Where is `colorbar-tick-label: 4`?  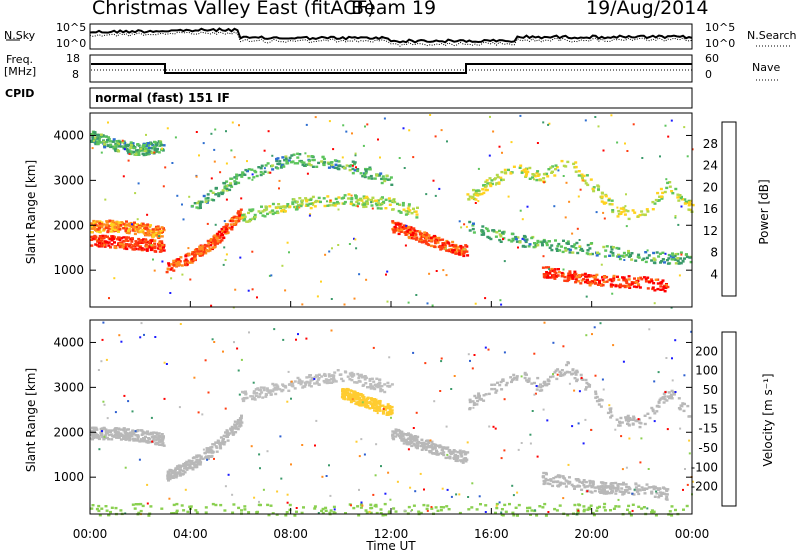 colorbar-tick-label: 4 is located at coordinates (714, 274).